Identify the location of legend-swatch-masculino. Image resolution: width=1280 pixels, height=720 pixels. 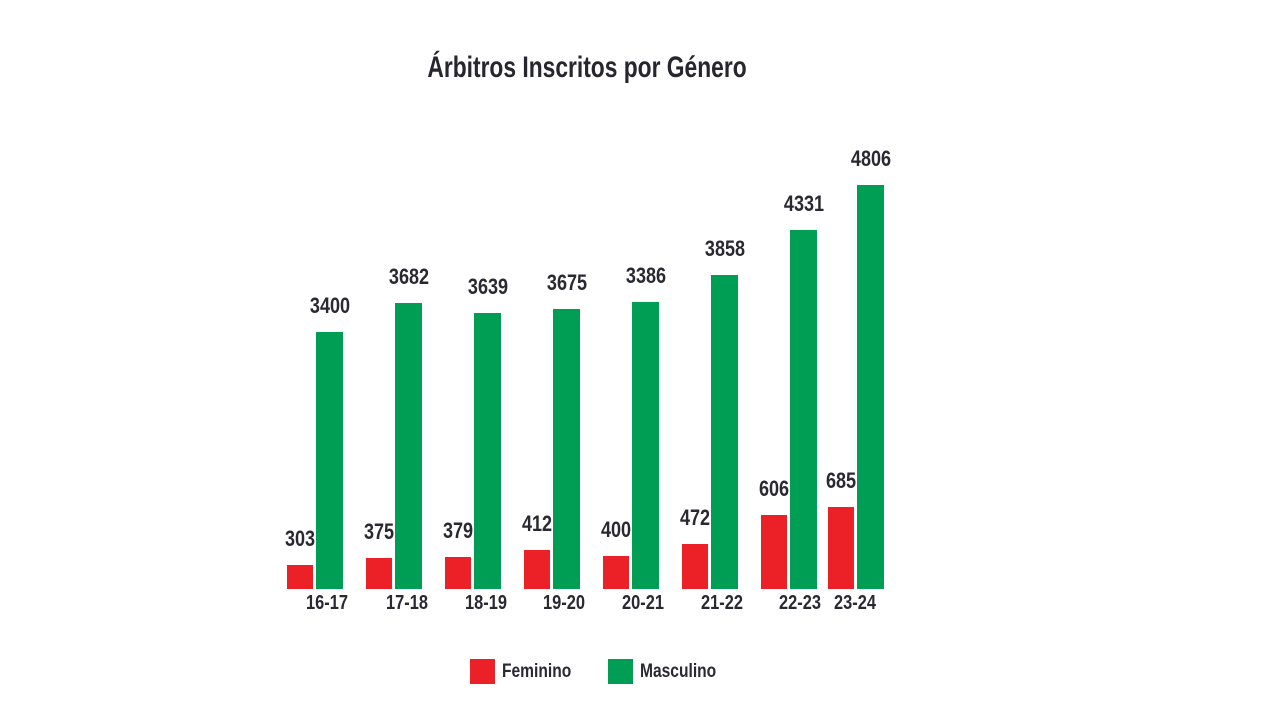
(620, 671).